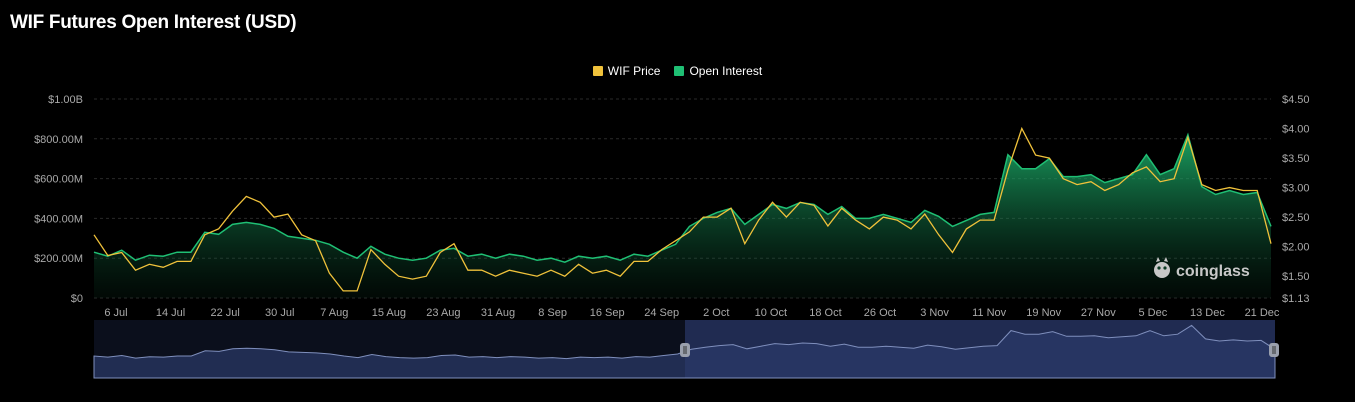 Image resolution: width=1355 pixels, height=402 pixels. I want to click on legend-label-open-interest: Open Interest, so click(726, 71).